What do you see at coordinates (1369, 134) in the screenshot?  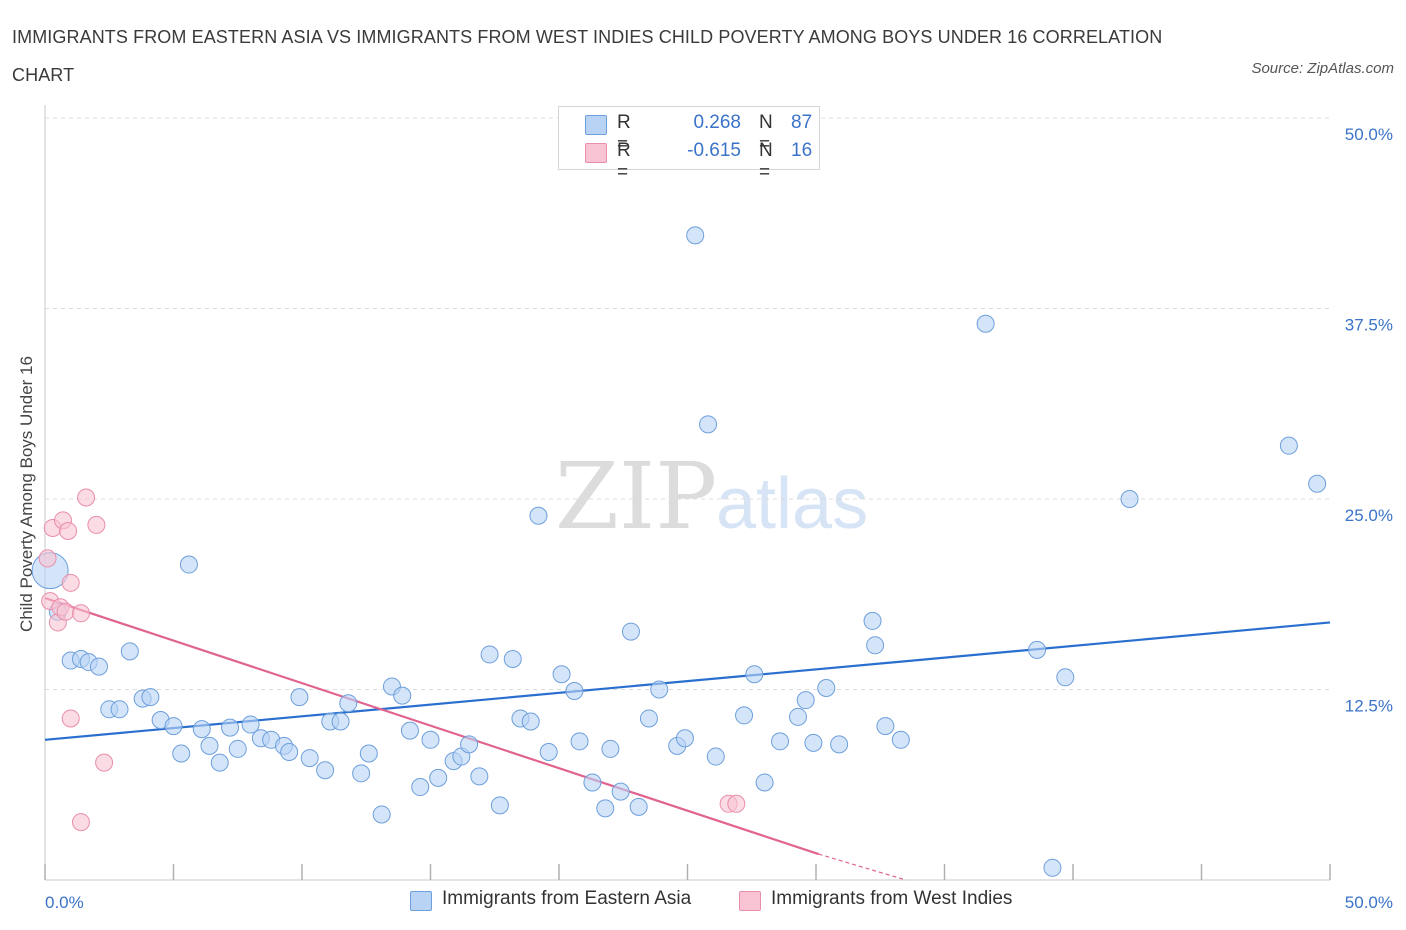 I see `y-tick-label: 50.0%` at bounding box center [1369, 134].